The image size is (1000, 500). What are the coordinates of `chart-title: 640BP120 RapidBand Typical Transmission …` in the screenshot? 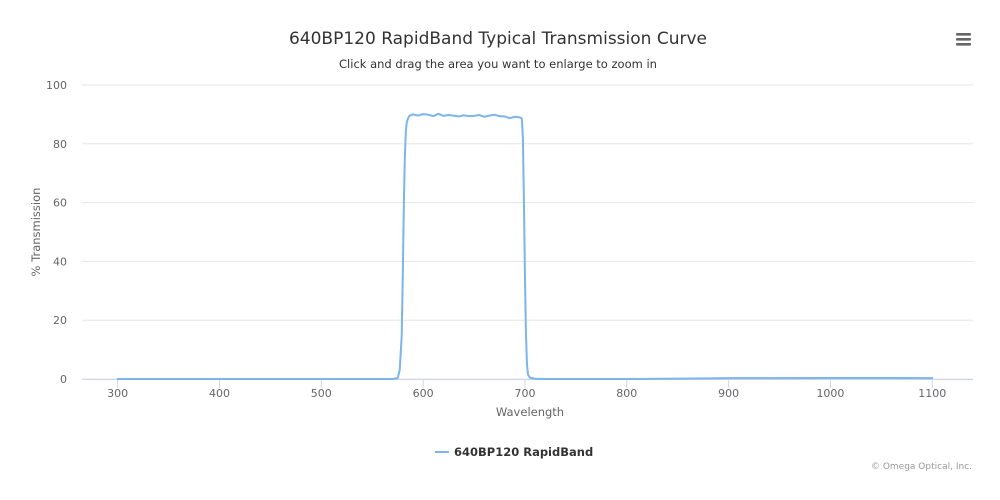 It's located at (498, 39).